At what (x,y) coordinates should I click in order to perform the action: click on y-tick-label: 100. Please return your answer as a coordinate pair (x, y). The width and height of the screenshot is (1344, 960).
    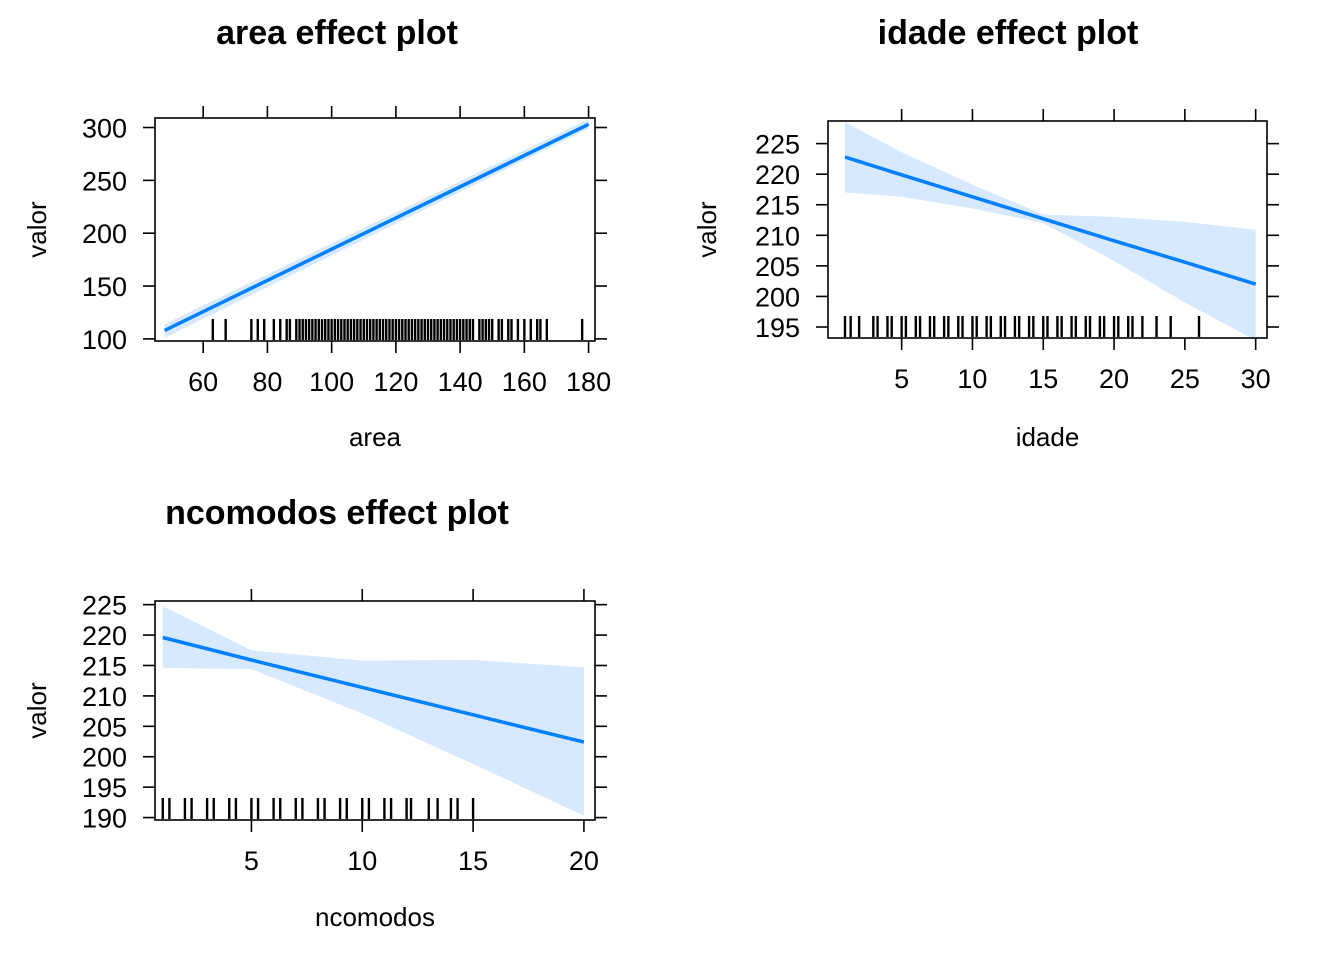
    Looking at the image, I should click on (104, 340).